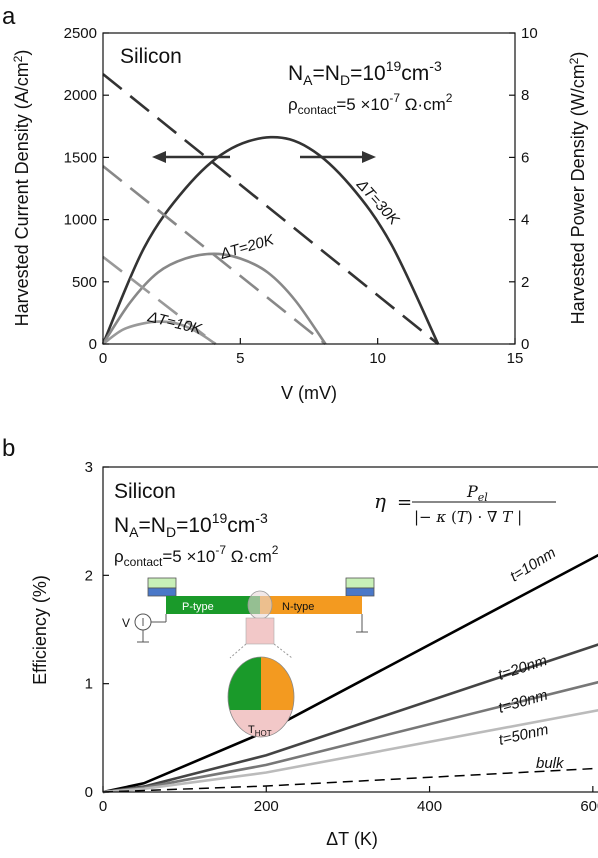  Describe the element at coordinates (523, 189) in the screenshot. I see `panel-a-y-ticks-right: 0 2 4 6 8 10` at that location.